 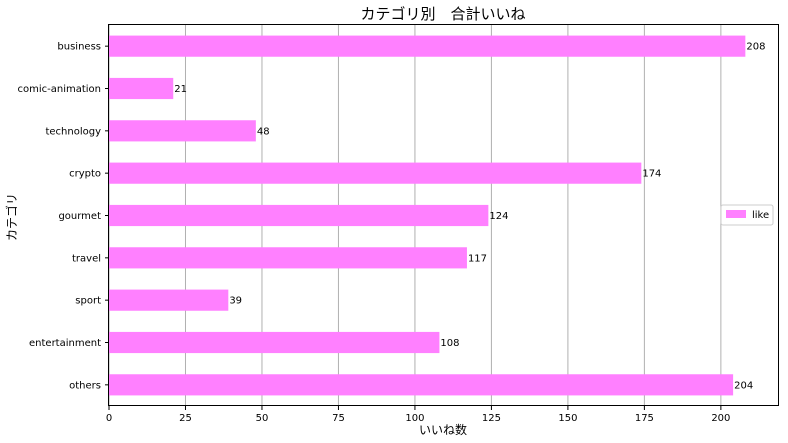 I want to click on x-tick-label: 25, so click(x=185, y=418).